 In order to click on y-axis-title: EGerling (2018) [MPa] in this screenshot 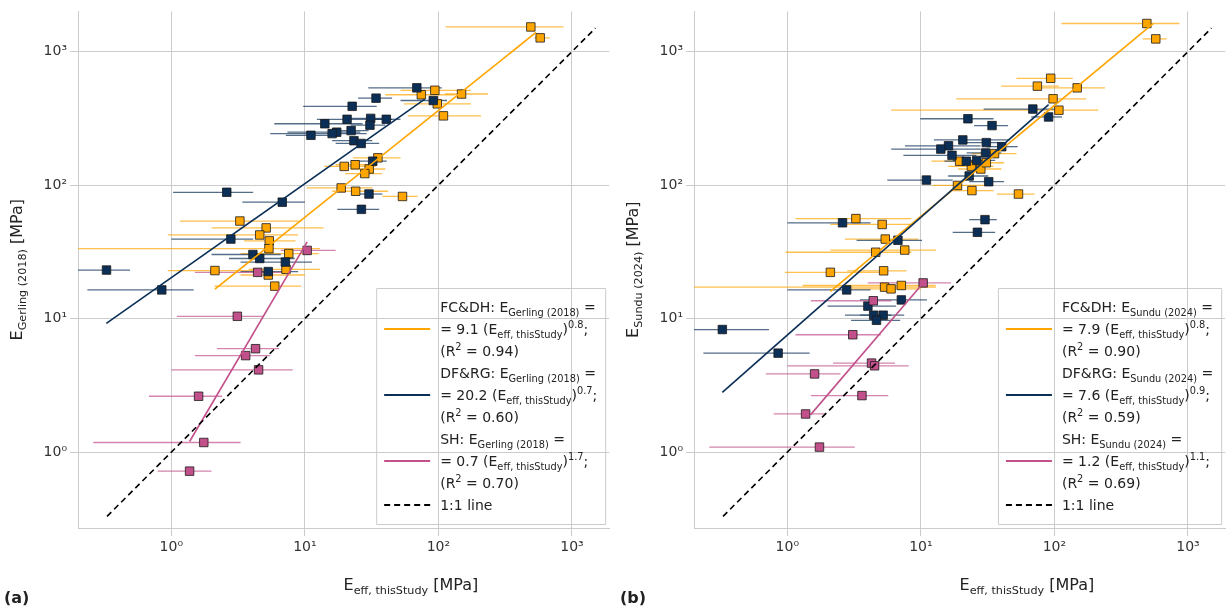, I will do `click(18, 269)`.